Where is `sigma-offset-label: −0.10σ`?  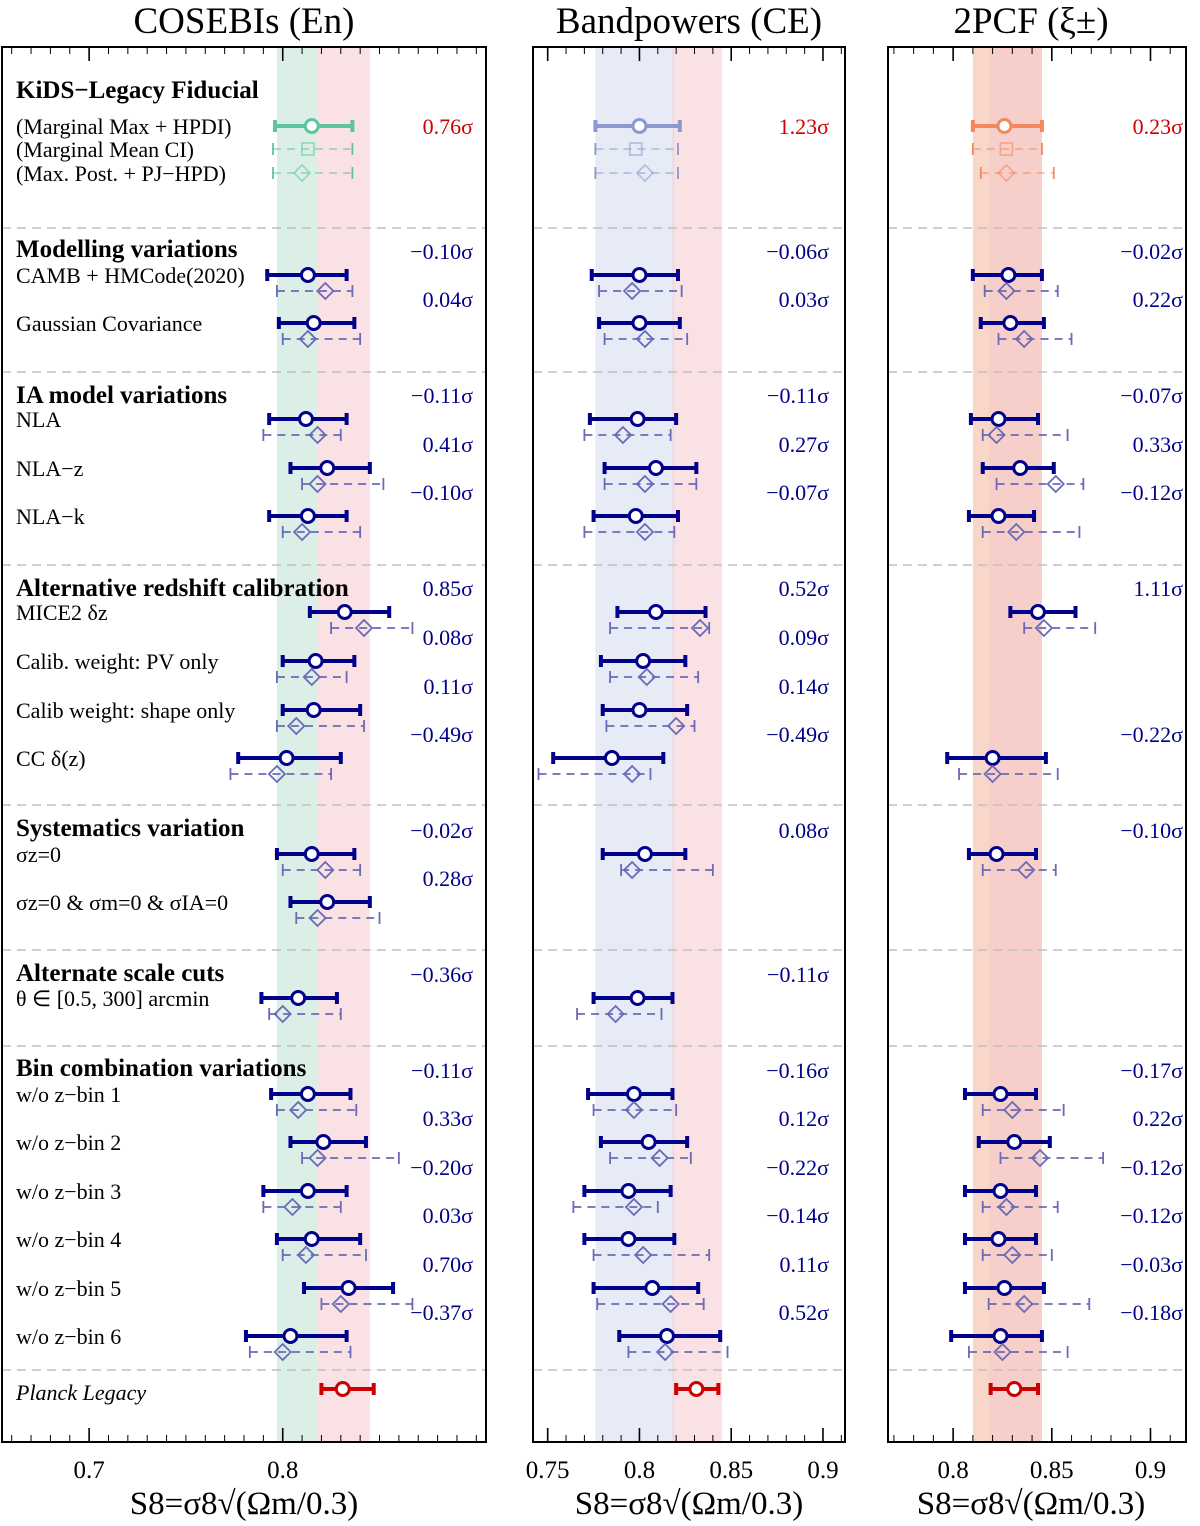
sigma-offset-label: −0.10σ is located at coordinates (441, 251).